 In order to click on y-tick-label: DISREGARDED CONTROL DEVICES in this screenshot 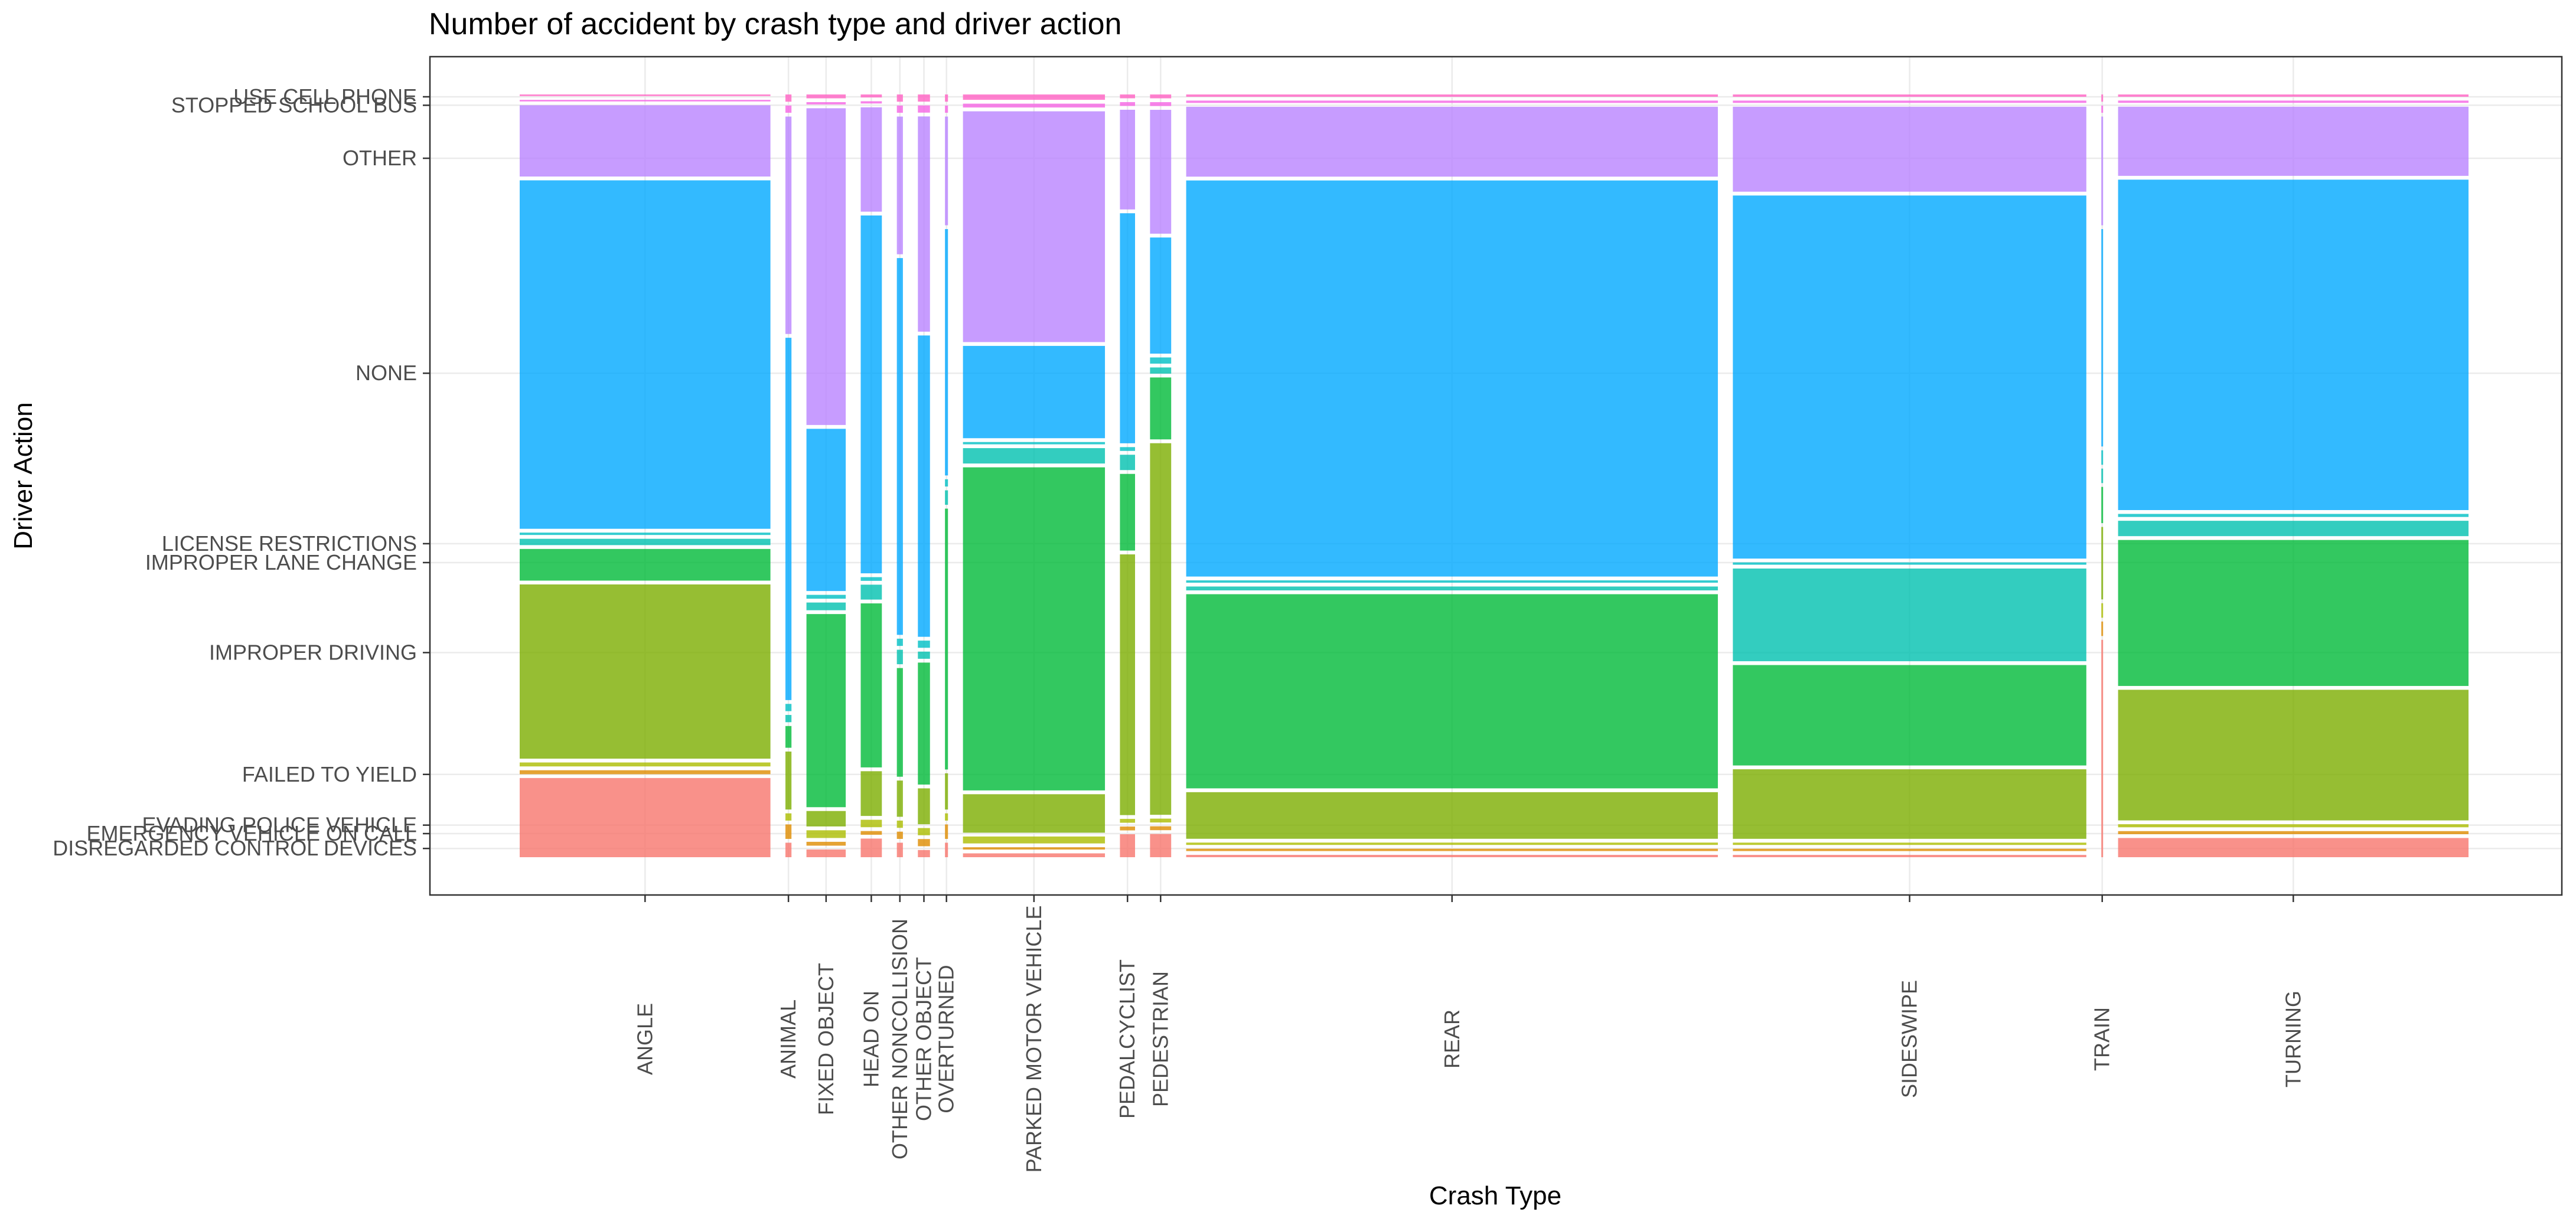, I will do `click(235, 848)`.